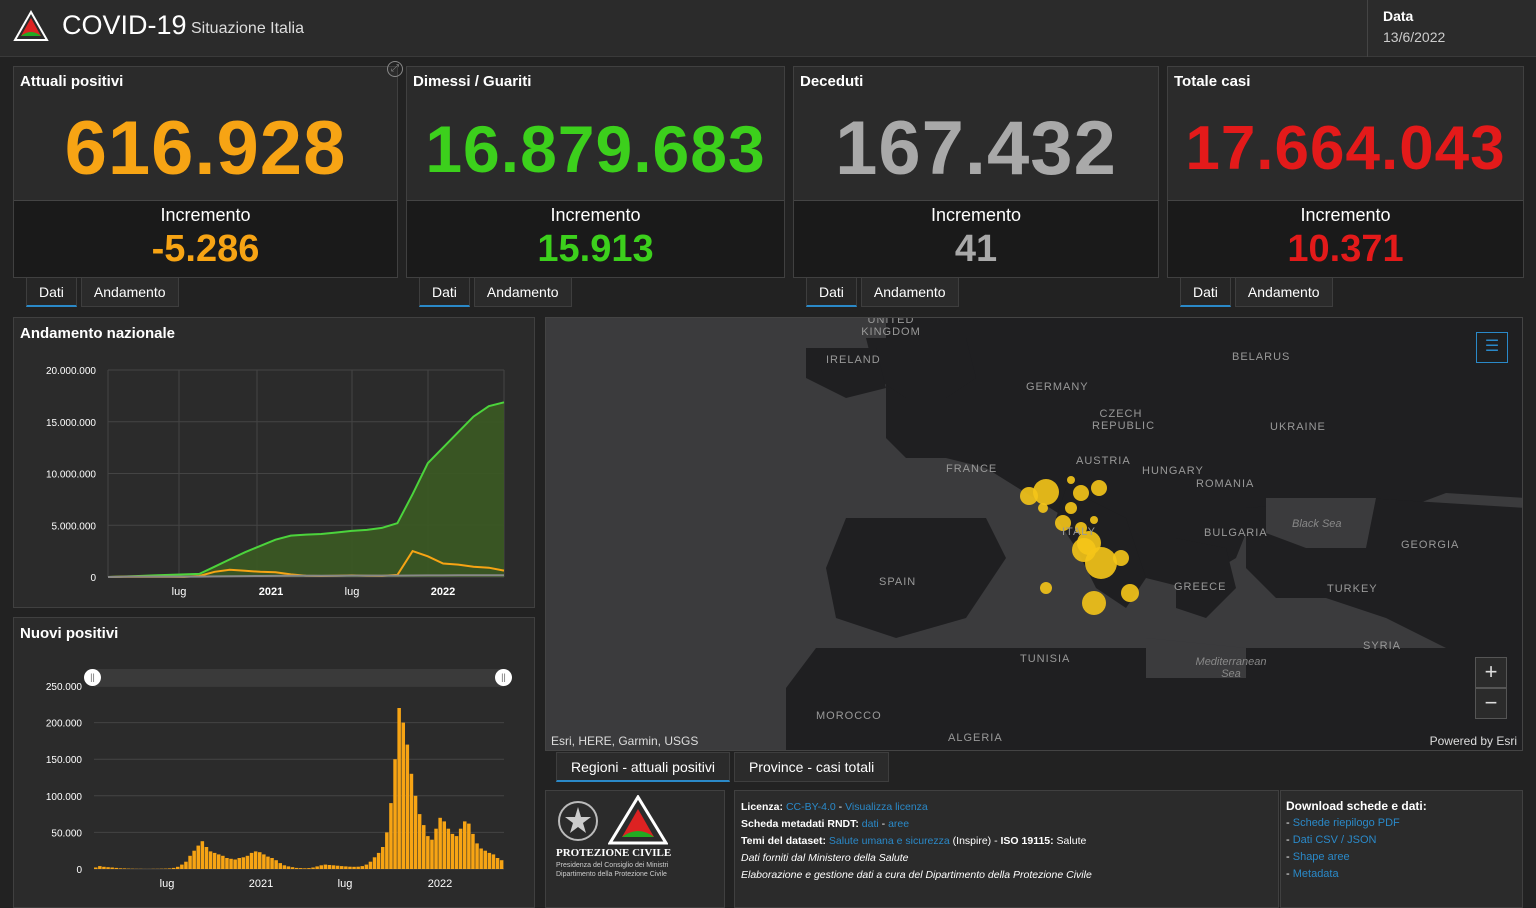  Describe the element at coordinates (625, 741) in the screenshot. I see `map-attribution: Esri, HERE, Garmin, USGS` at that location.